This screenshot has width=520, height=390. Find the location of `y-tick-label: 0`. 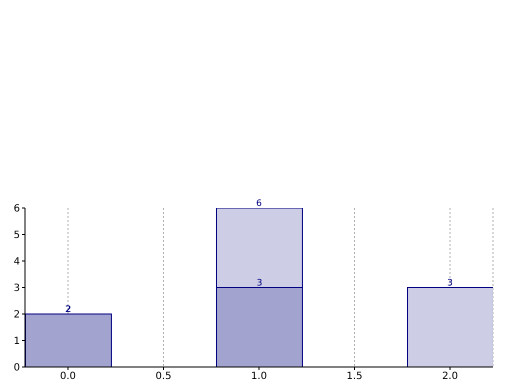

y-tick-label: 0 is located at coordinates (17, 368).